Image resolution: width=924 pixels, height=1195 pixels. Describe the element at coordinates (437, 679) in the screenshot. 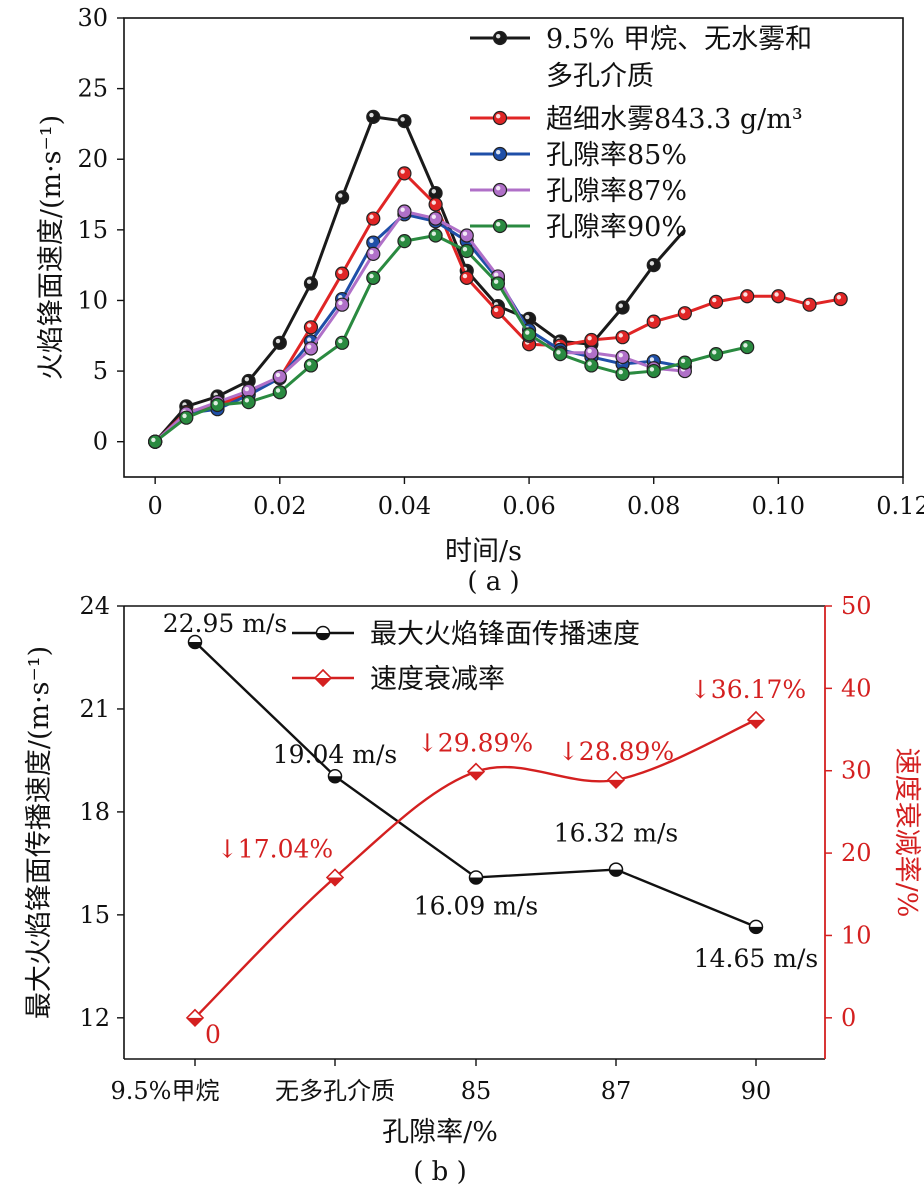

I see `legend-label: 速度衰减率` at that location.